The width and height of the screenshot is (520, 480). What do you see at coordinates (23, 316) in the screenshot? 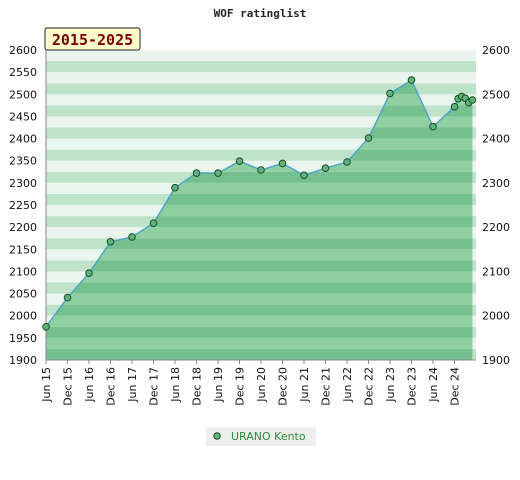
I see `y-tick-label: 2000` at bounding box center [23, 316].